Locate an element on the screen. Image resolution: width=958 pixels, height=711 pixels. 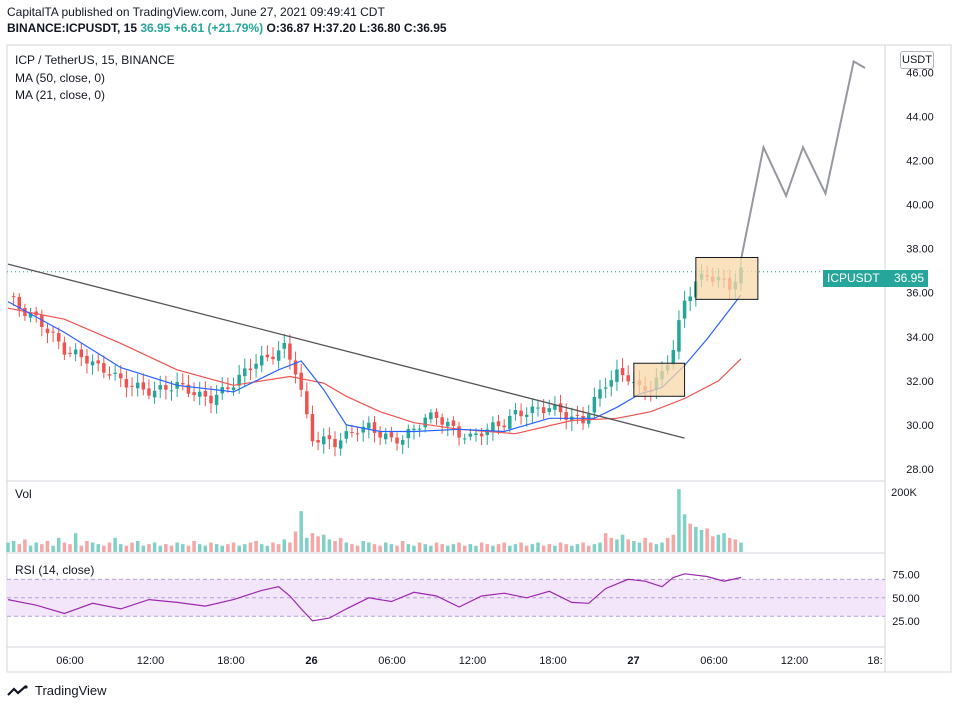
price-tick: 36.00 is located at coordinates (920, 294).